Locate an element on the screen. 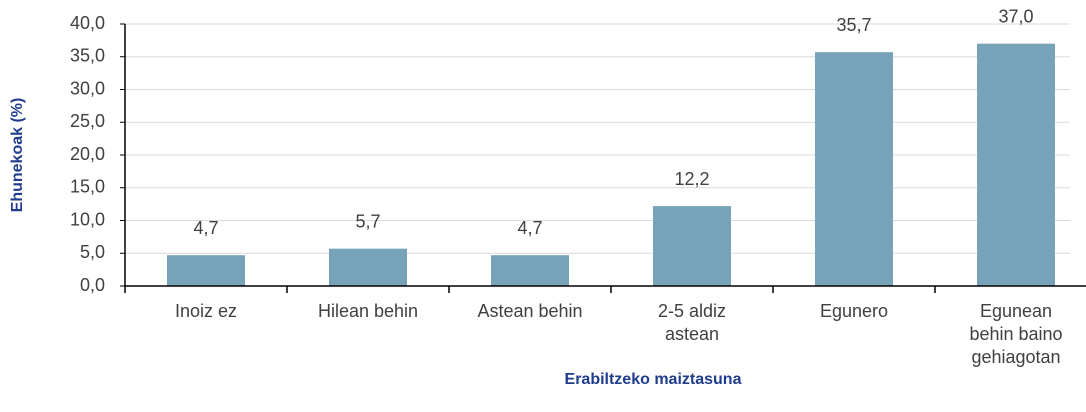 This screenshot has width=1086, height=412. data-label: 35,7 is located at coordinates (853, 25).